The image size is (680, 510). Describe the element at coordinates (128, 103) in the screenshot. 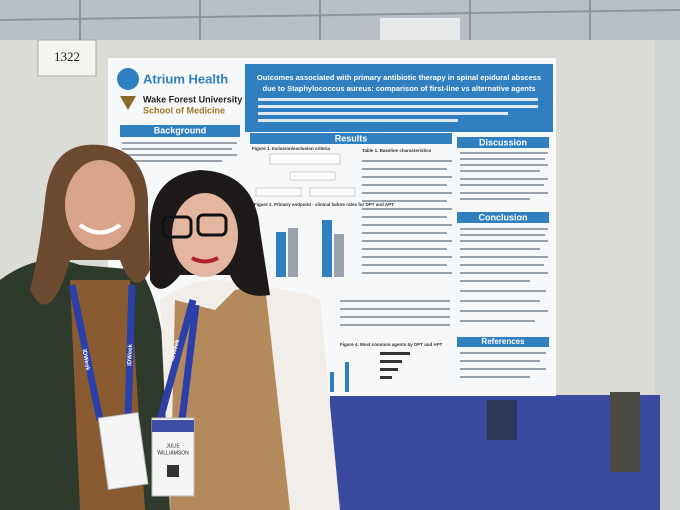

I see `wfu-logo` at that location.